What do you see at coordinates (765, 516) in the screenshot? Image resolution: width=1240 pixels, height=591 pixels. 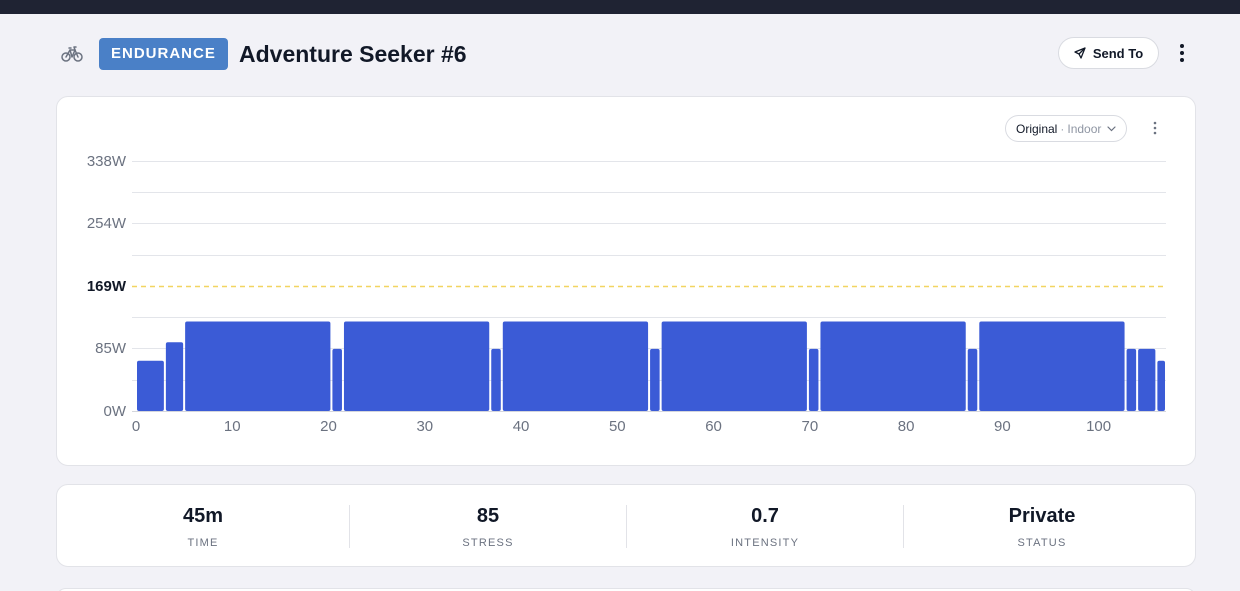 I see `stat-value: 0.7` at bounding box center [765, 516].